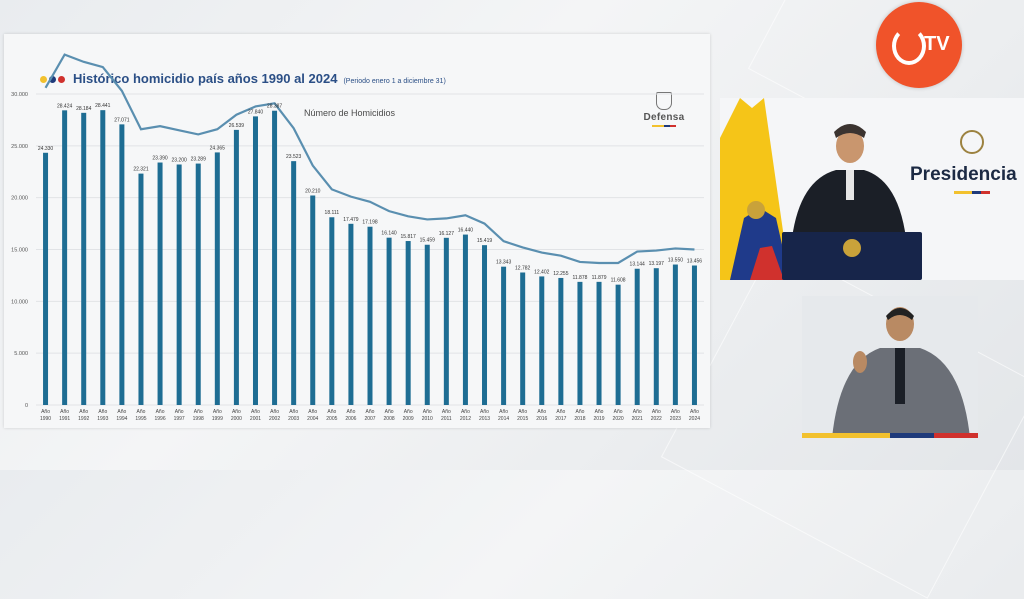  I want to click on raised-hand-icon, so click(860, 362).